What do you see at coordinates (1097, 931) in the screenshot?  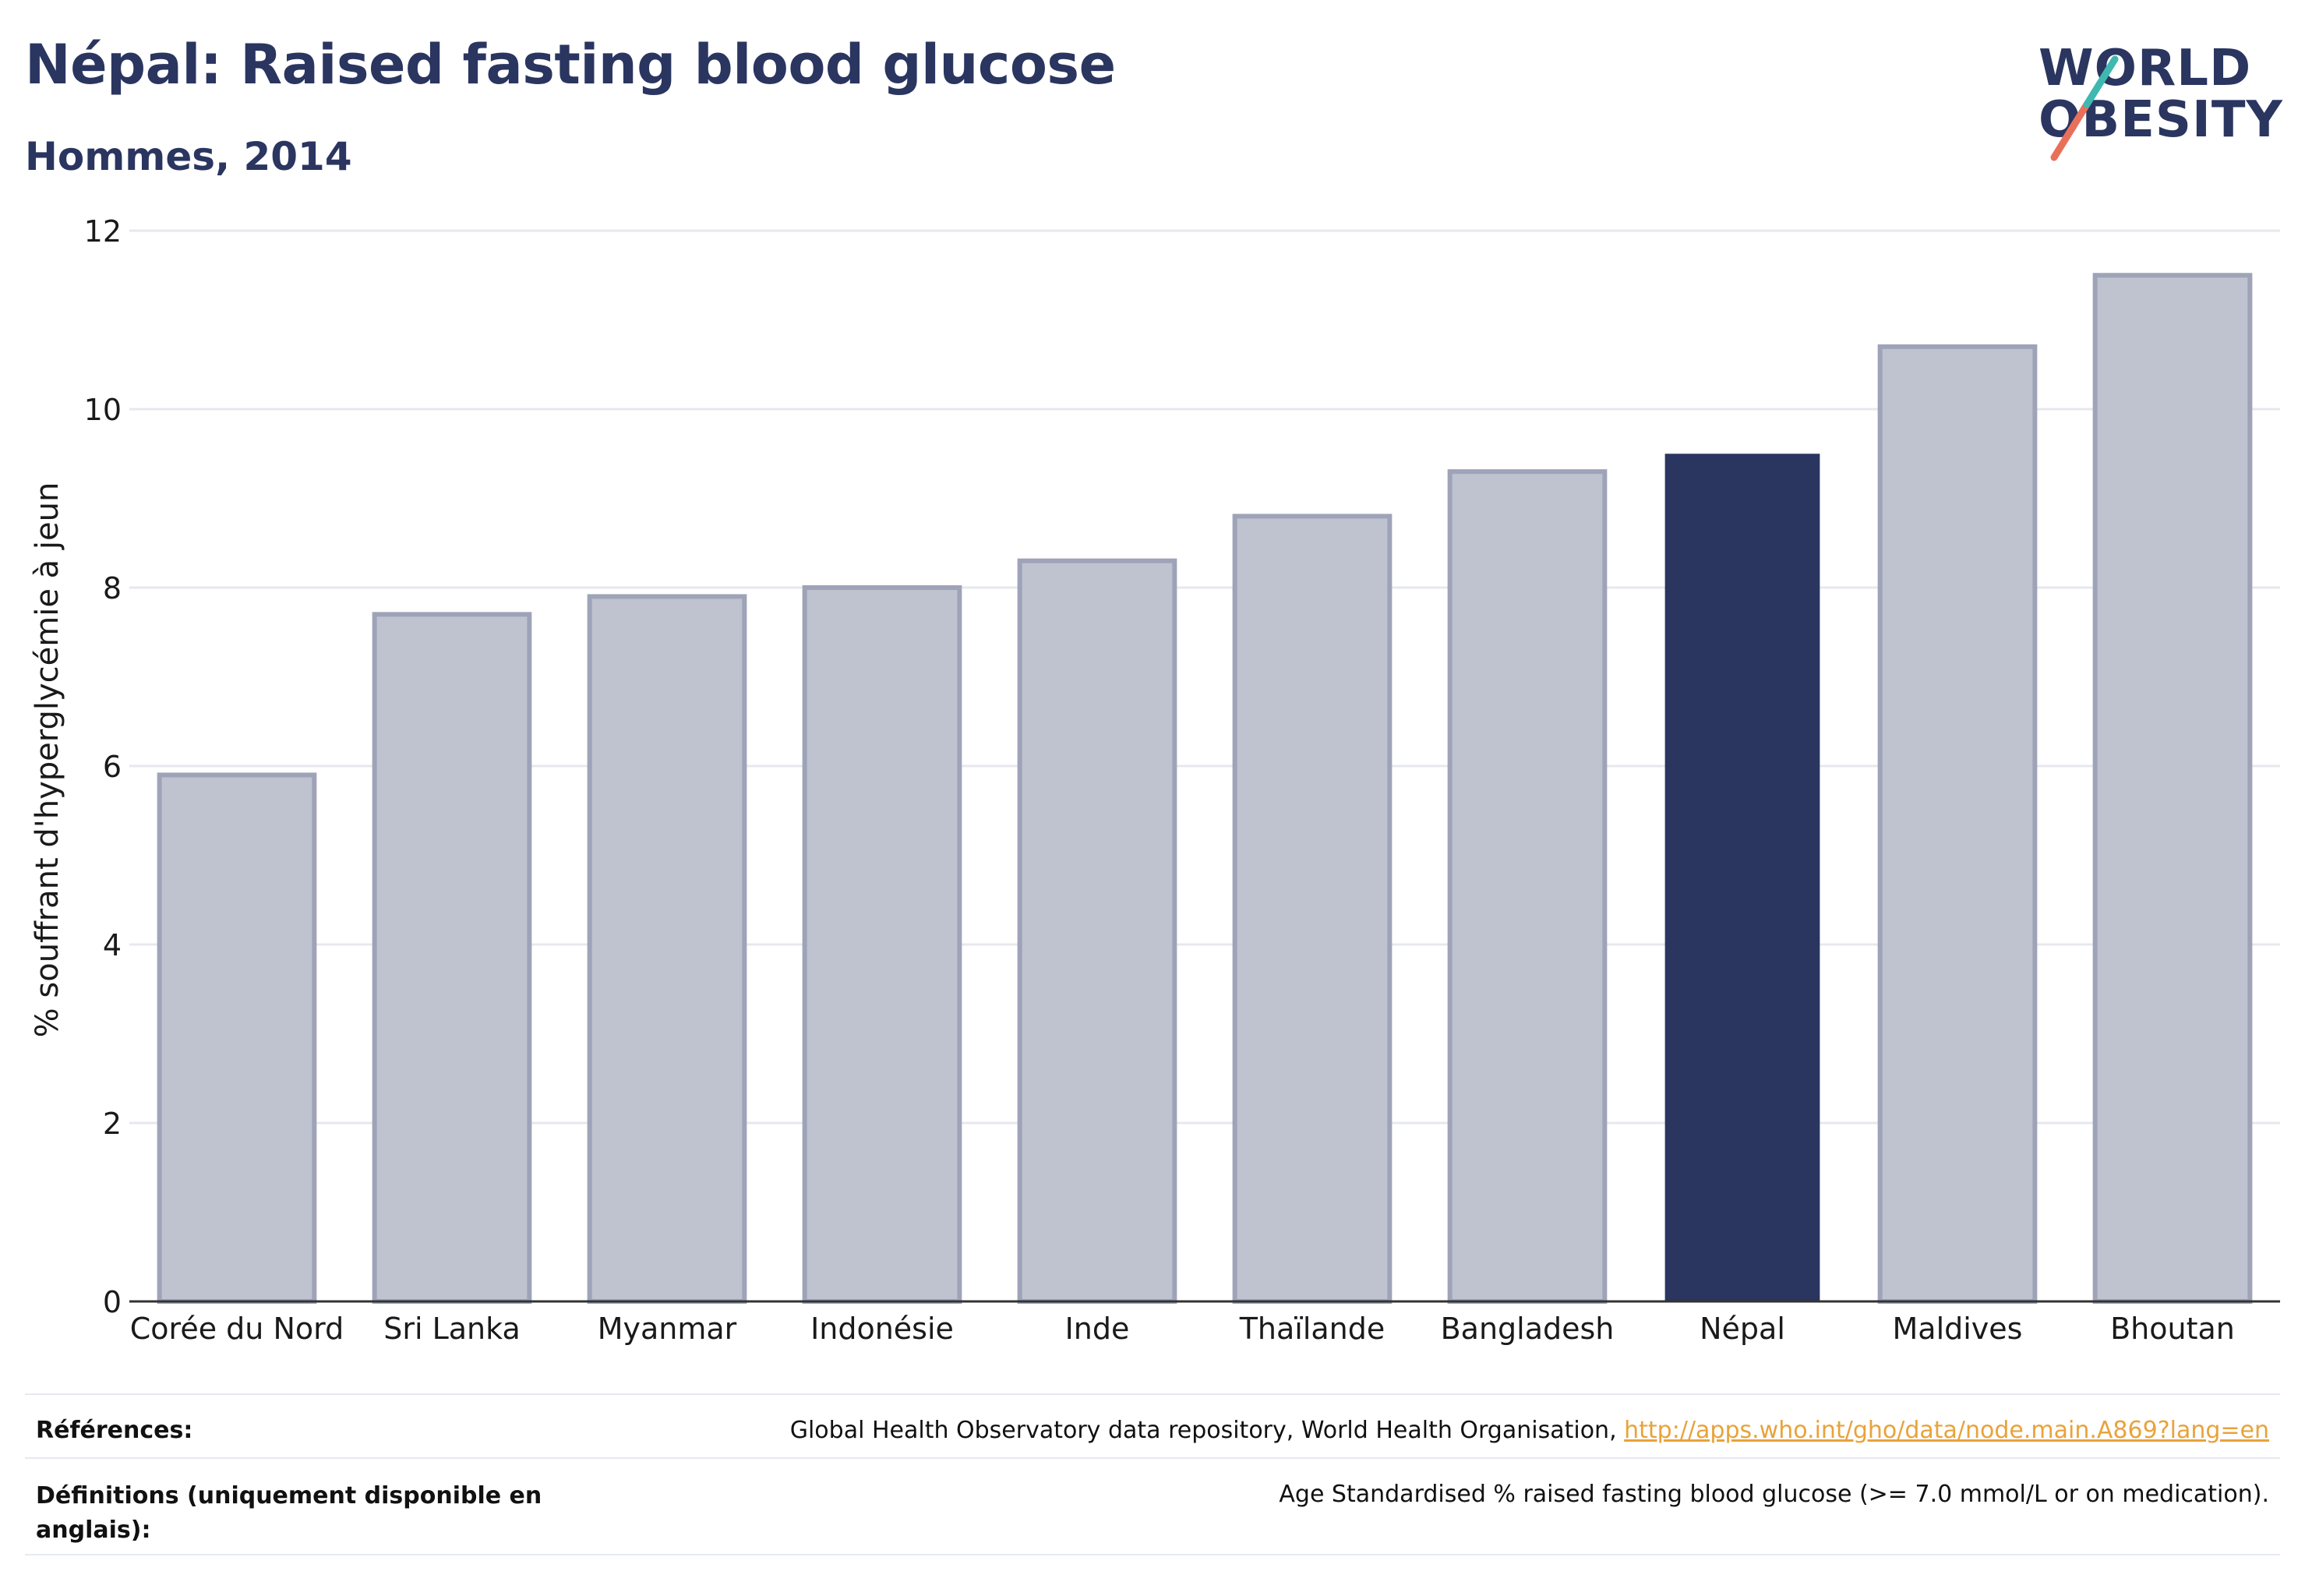 I see `bar-inde` at bounding box center [1097, 931].